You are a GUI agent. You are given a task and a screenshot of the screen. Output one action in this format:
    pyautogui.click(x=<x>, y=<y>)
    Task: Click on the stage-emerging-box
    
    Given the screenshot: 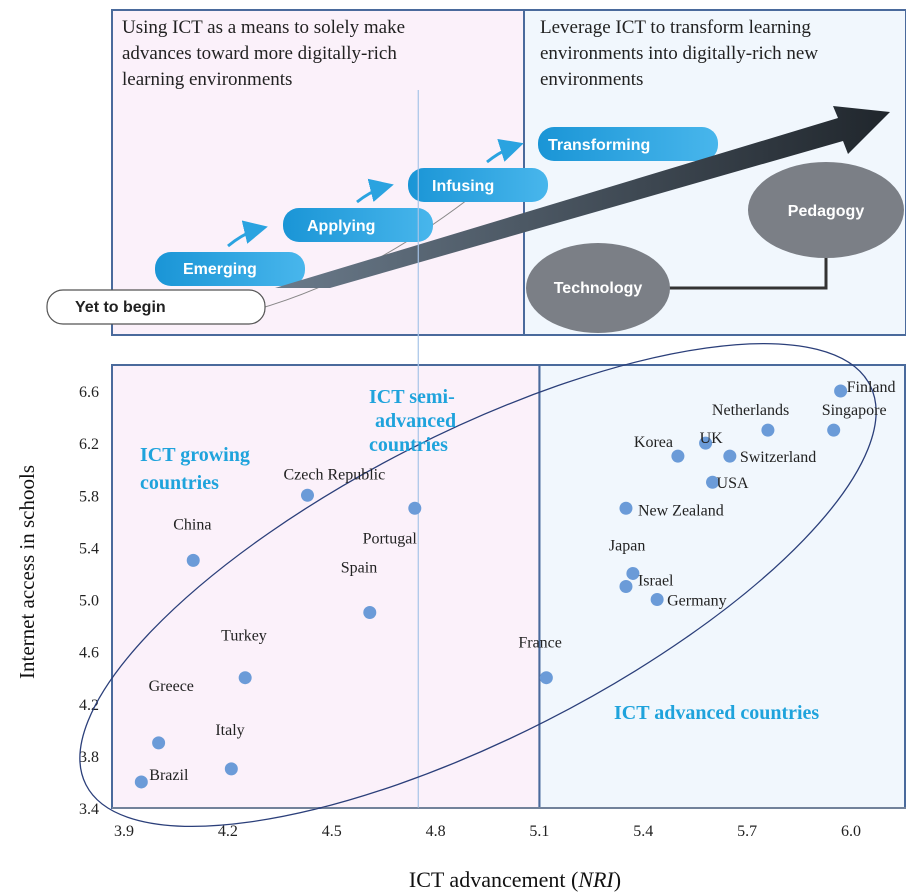 What is the action you would take?
    pyautogui.click(x=230, y=269)
    